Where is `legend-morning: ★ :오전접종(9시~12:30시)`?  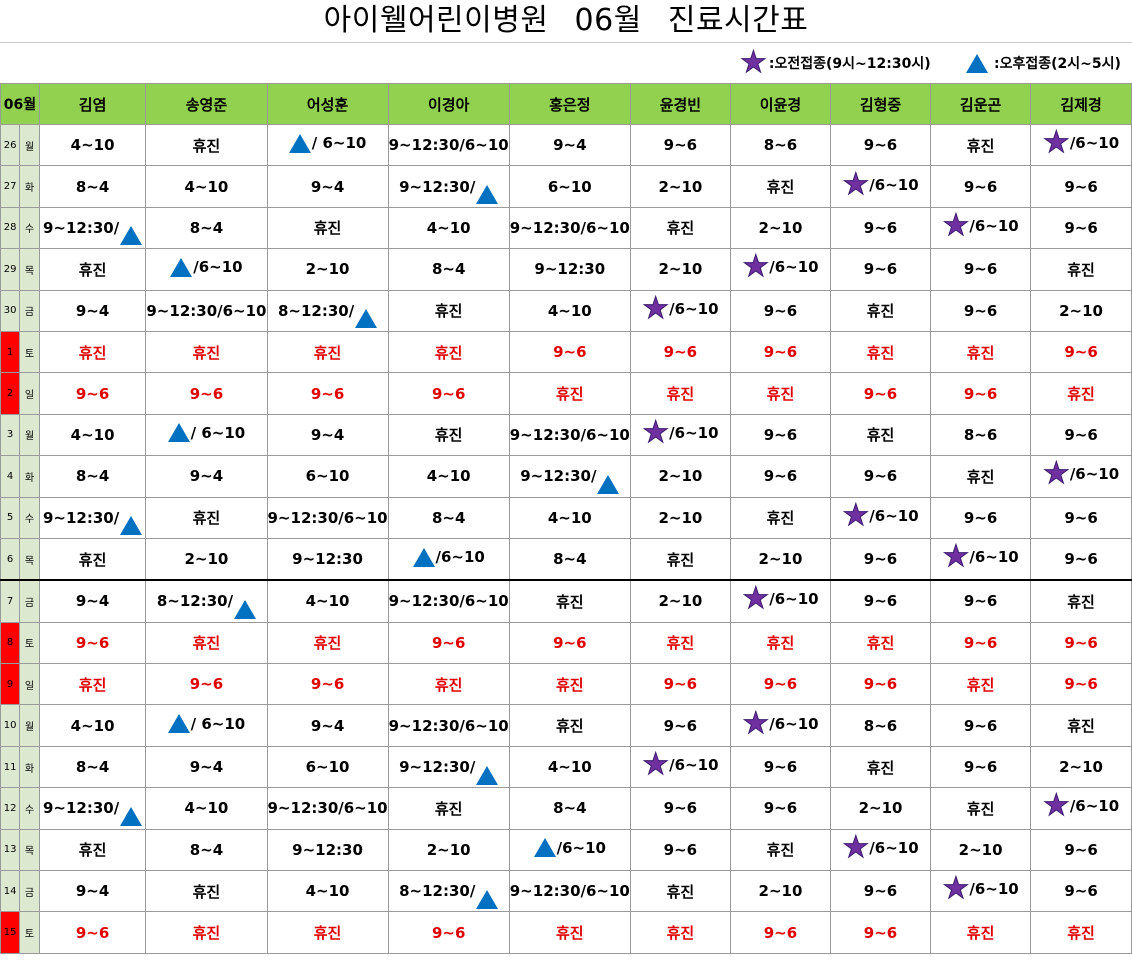 legend-morning: ★ :오전접종(9시~12:30시) is located at coordinates (835, 62).